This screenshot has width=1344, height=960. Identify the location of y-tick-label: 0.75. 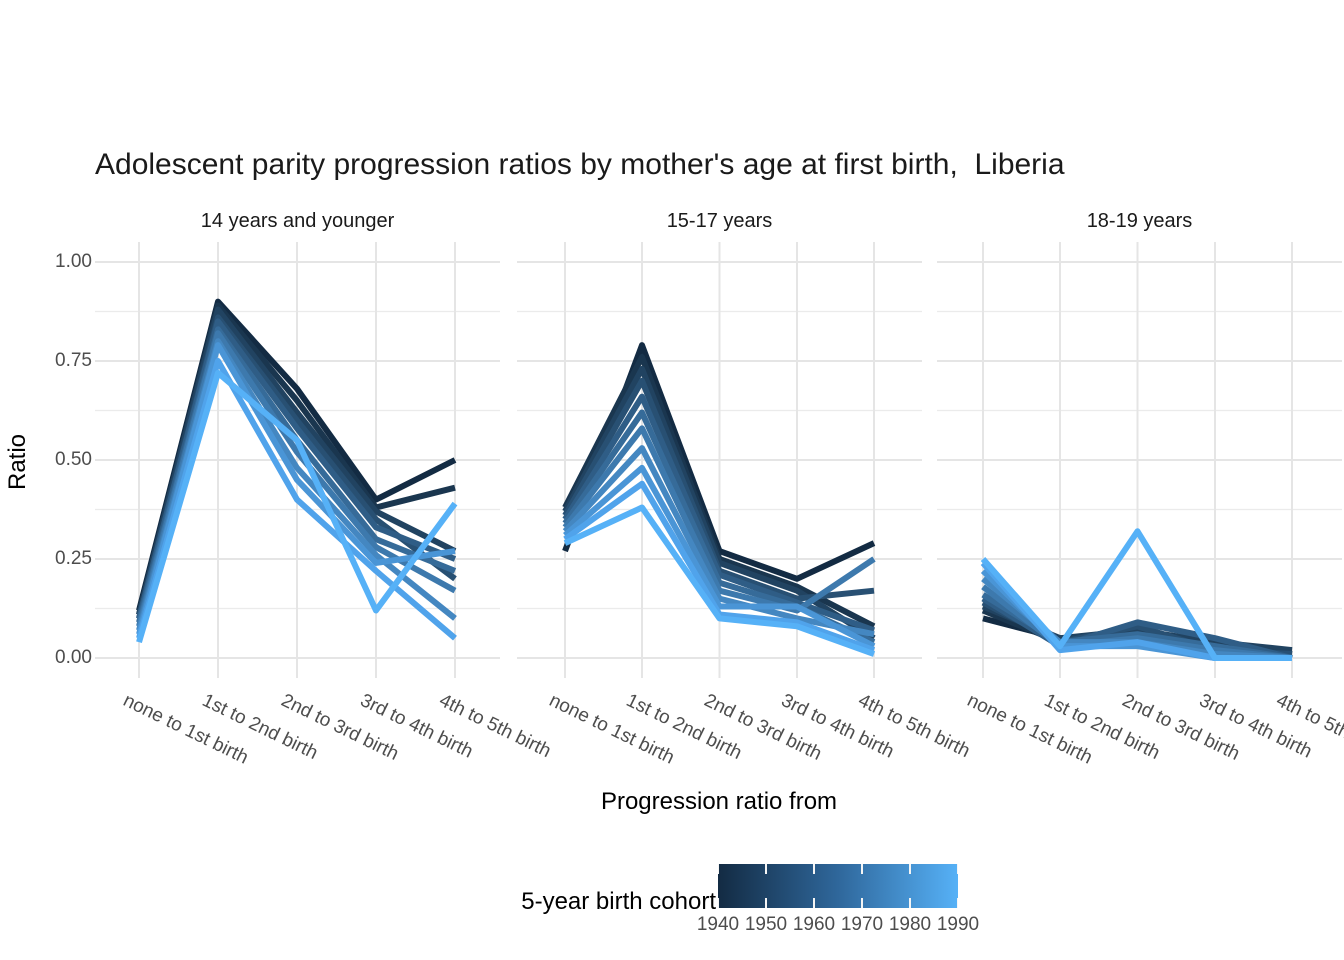
(73, 360).